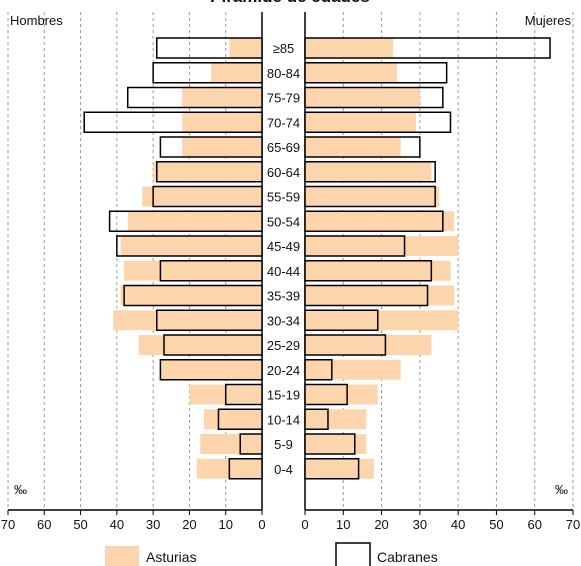 The width and height of the screenshot is (581, 566). What do you see at coordinates (225, 524) in the screenshot?
I see `x-tick-label-left: 10` at bounding box center [225, 524].